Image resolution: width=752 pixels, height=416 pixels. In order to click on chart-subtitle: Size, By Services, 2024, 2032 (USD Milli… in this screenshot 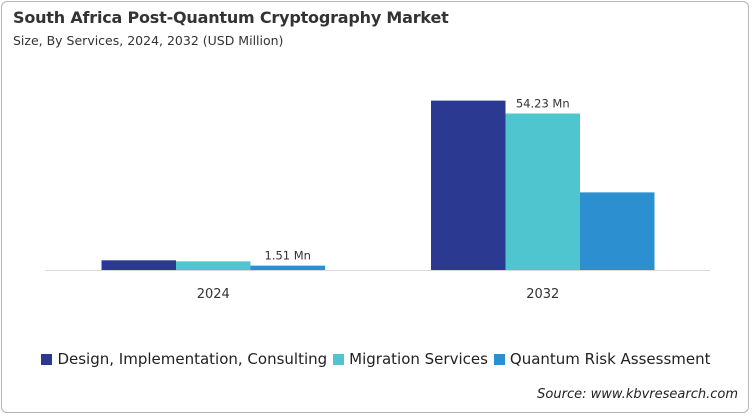, I will do `click(148, 40)`.